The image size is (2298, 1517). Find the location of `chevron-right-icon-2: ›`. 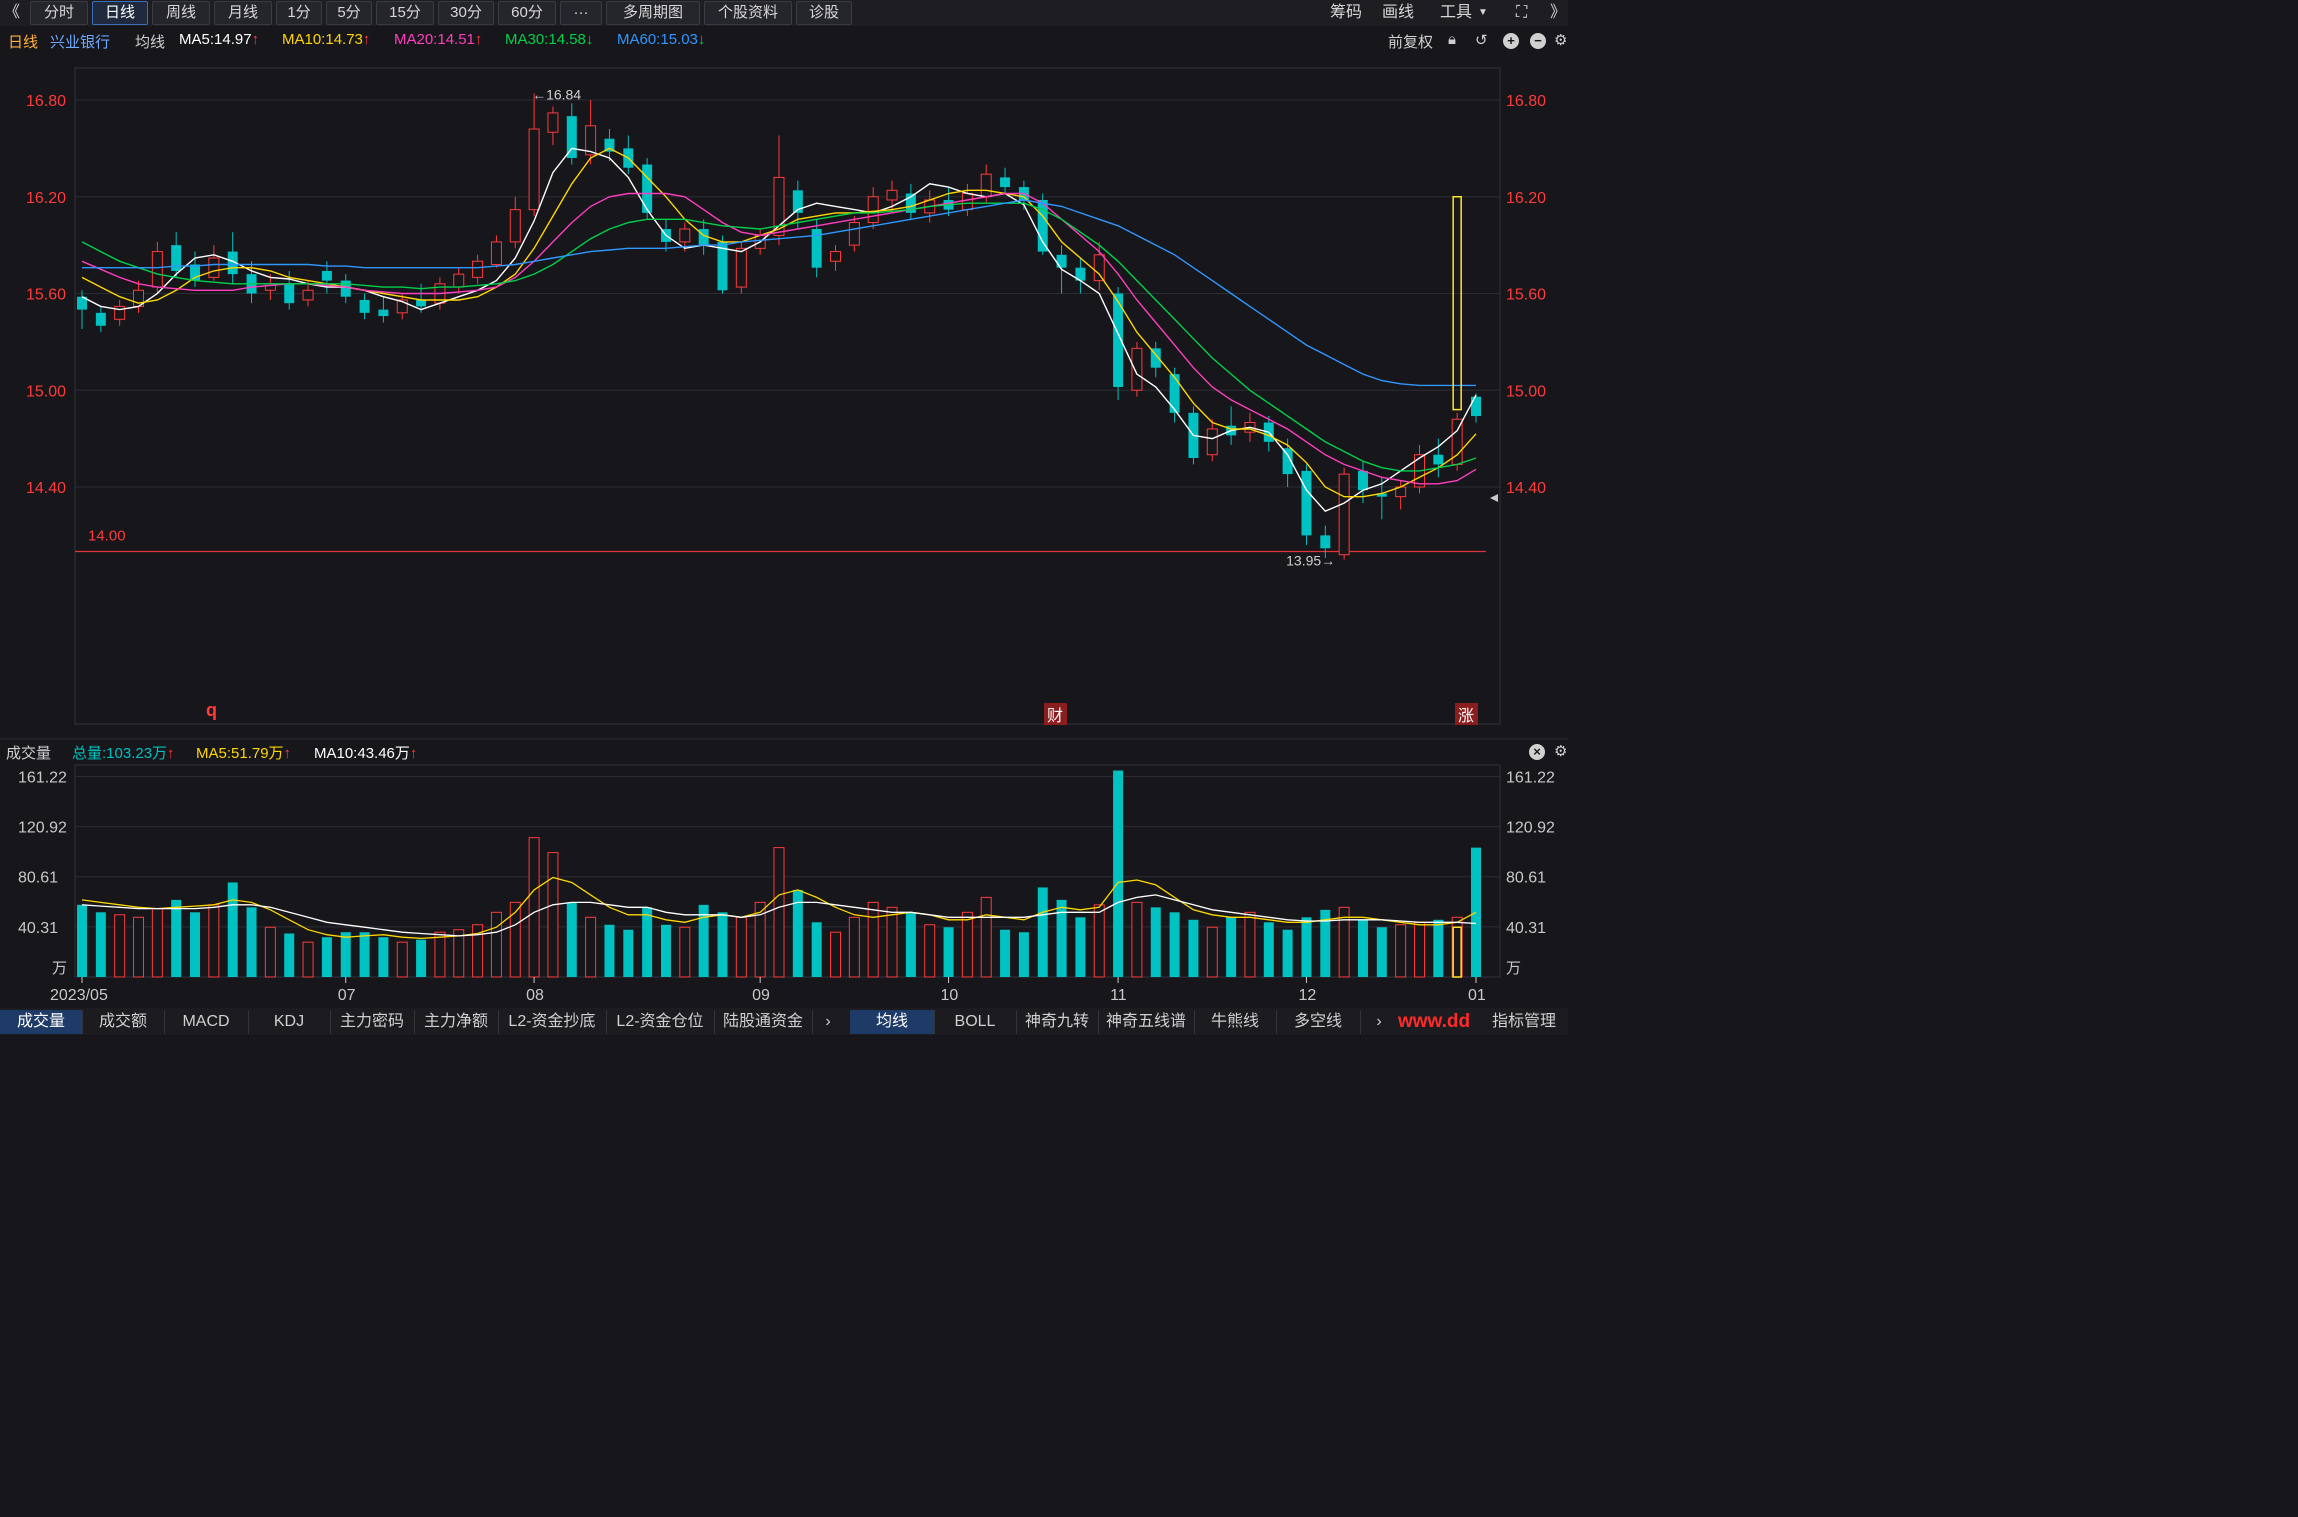

chevron-right-icon-2: › is located at coordinates (1379, 1021).